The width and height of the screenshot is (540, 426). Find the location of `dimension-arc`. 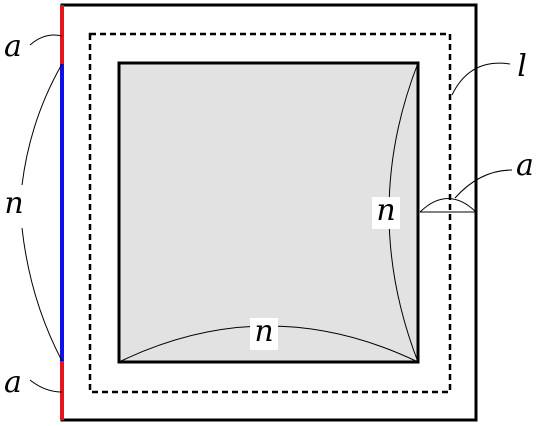

dimension-arc is located at coordinates (448, 205).